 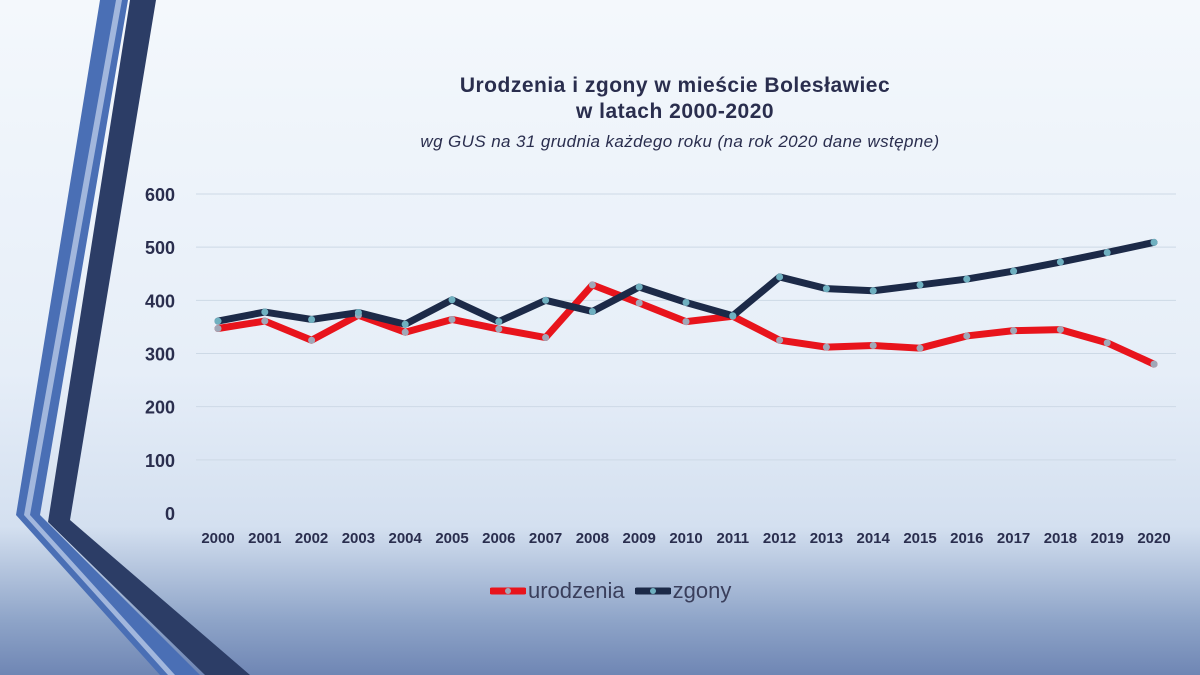 What do you see at coordinates (508, 591) in the screenshot?
I see `legend-marker-urodzenia` at bounding box center [508, 591].